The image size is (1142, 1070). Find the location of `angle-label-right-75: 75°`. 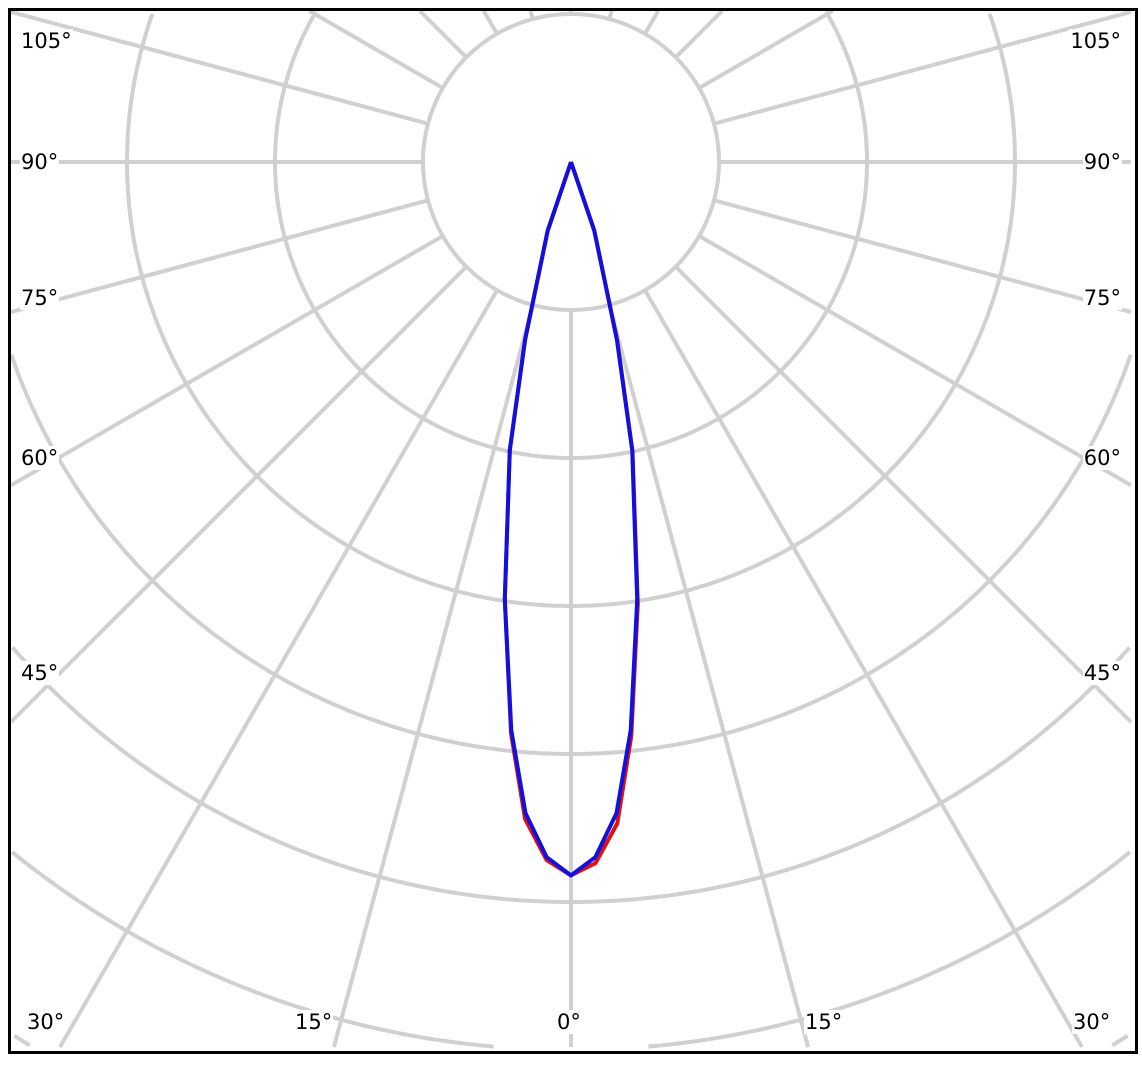

angle-label-right-75: 75° is located at coordinates (1102, 298).